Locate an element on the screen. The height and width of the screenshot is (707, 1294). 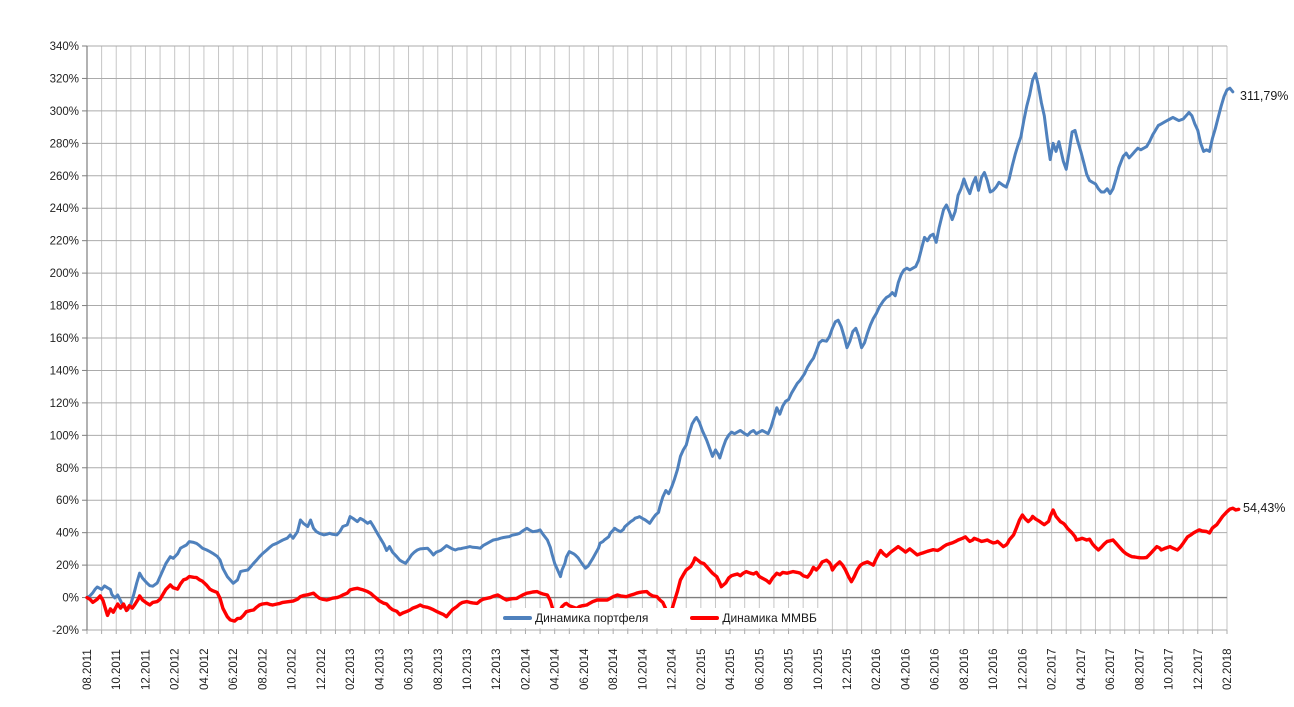
y-tick-label: 20% is located at coordinates (67, 566).